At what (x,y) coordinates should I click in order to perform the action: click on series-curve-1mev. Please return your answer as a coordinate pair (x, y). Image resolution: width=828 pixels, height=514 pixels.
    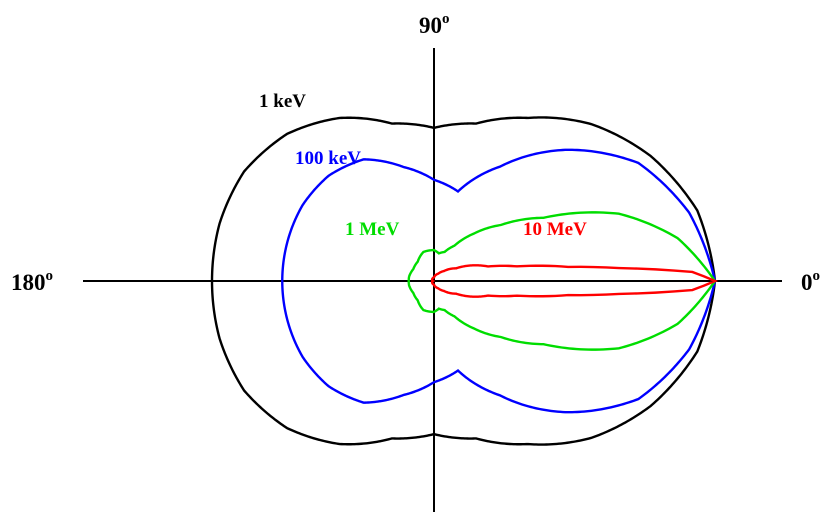
    Looking at the image, I should click on (562, 281).